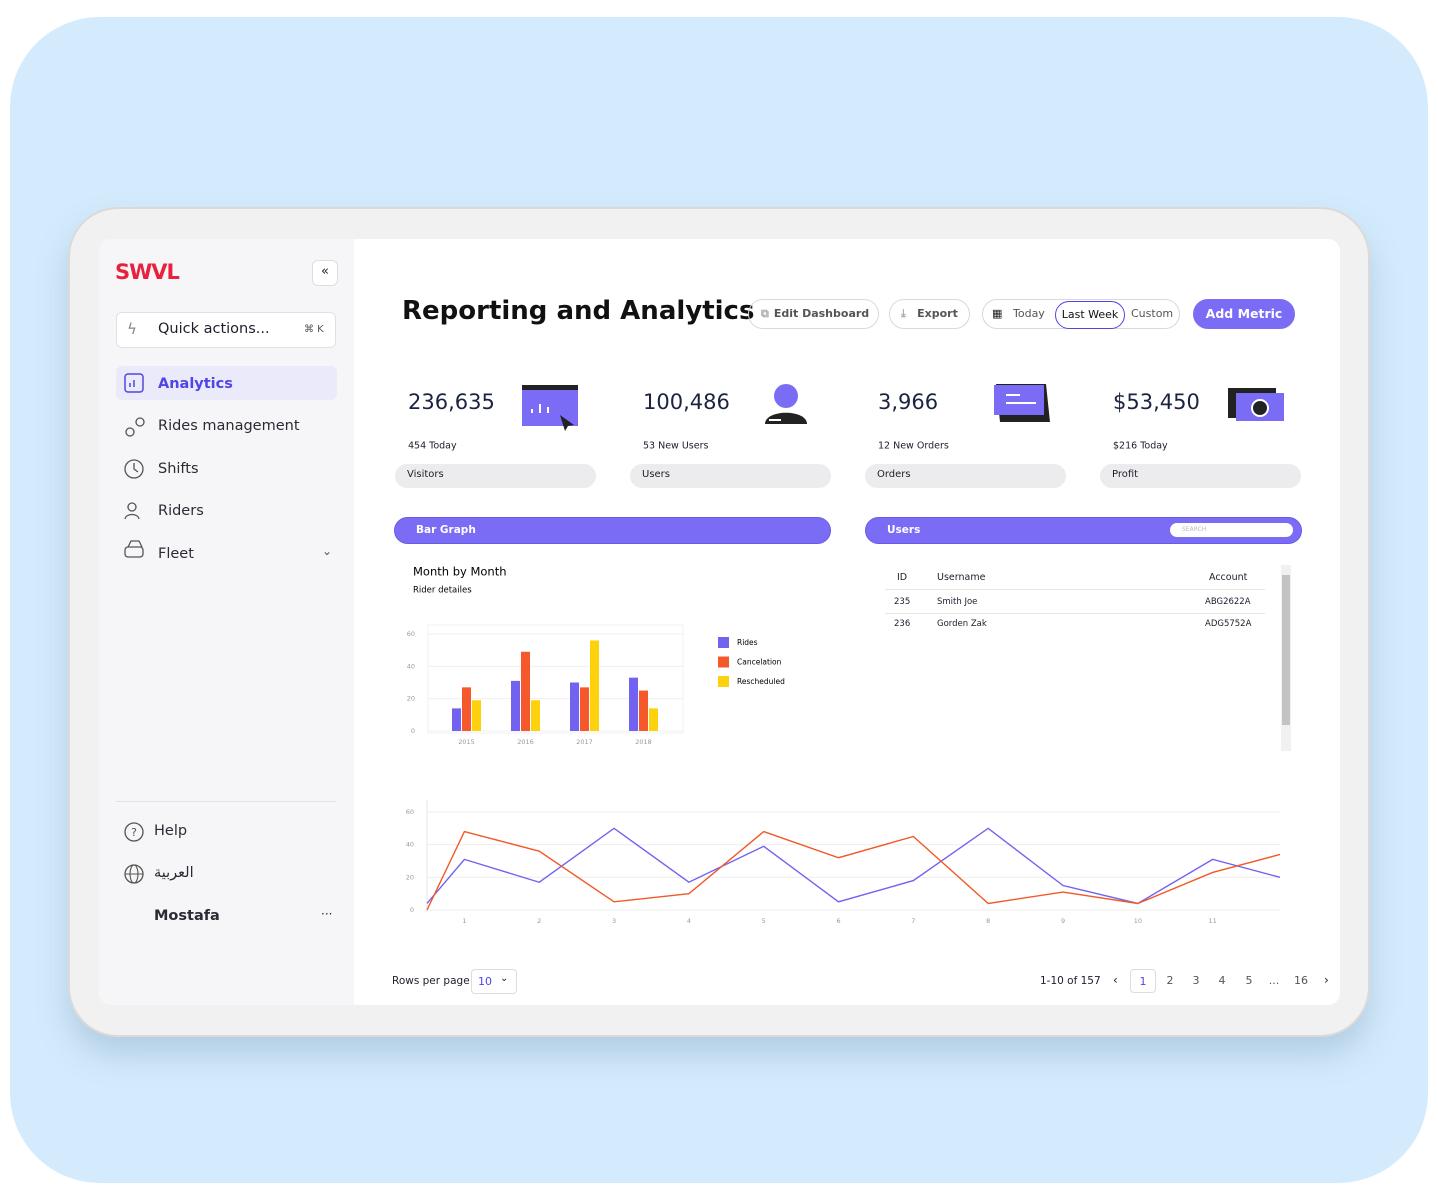 The width and height of the screenshot is (1438, 1200). I want to click on scrollbar, so click(1286, 658).